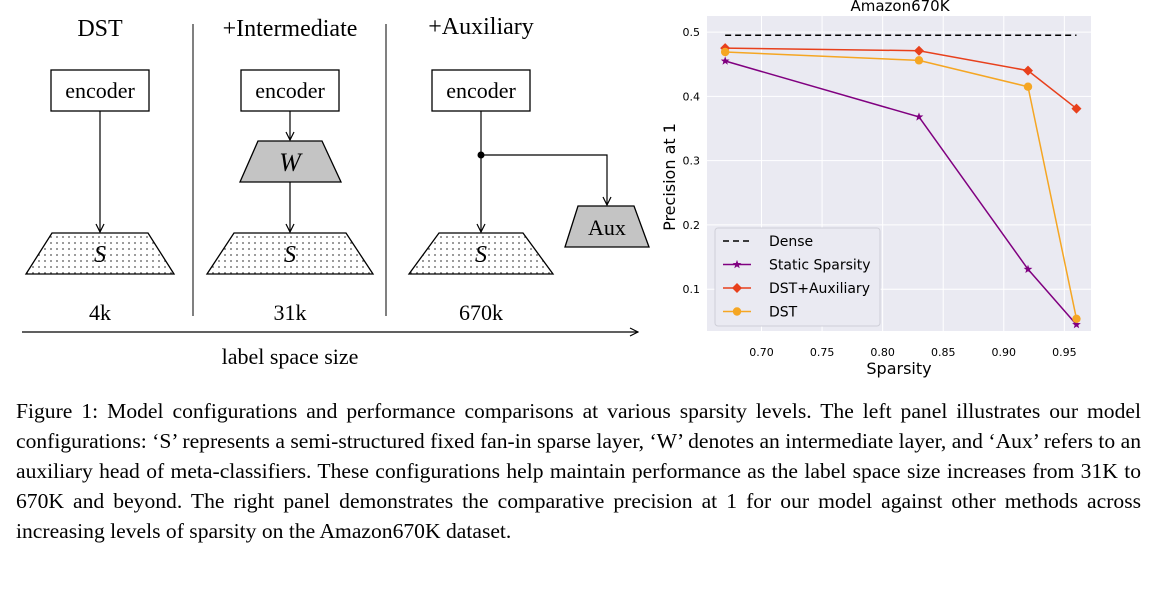 The height and width of the screenshot is (595, 1153). Describe the element at coordinates (290, 29) in the screenshot. I see `panel-title: +Intermediate` at that location.